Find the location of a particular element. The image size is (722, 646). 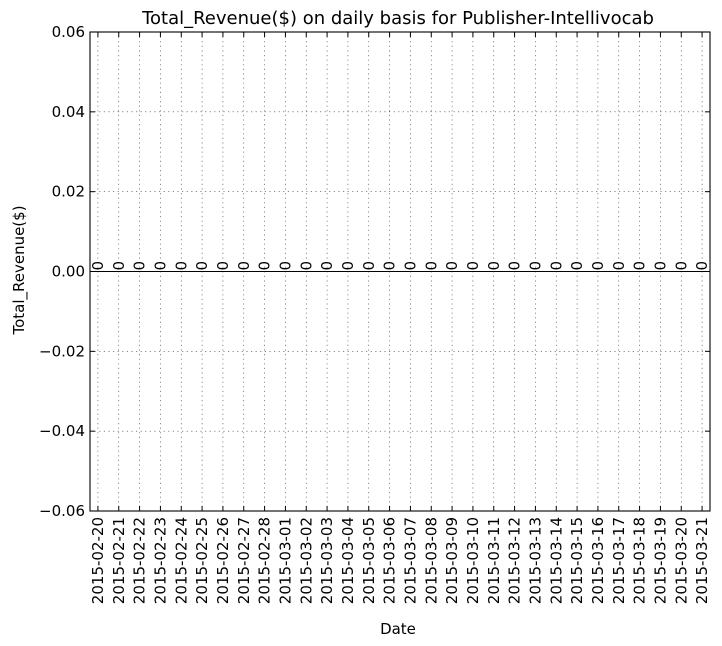

x-tick-label: 2015-03-12 is located at coordinates (515, 560).